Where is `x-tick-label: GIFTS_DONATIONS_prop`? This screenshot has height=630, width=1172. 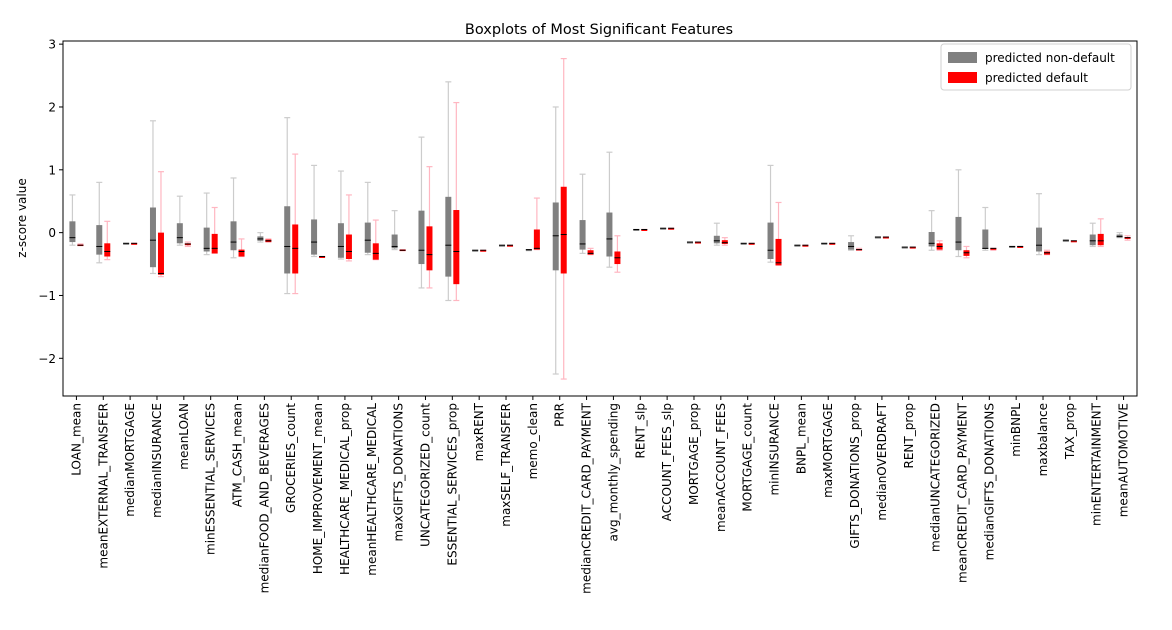 x-tick-label: GIFTS_DONATIONS_prop is located at coordinates (855, 476).